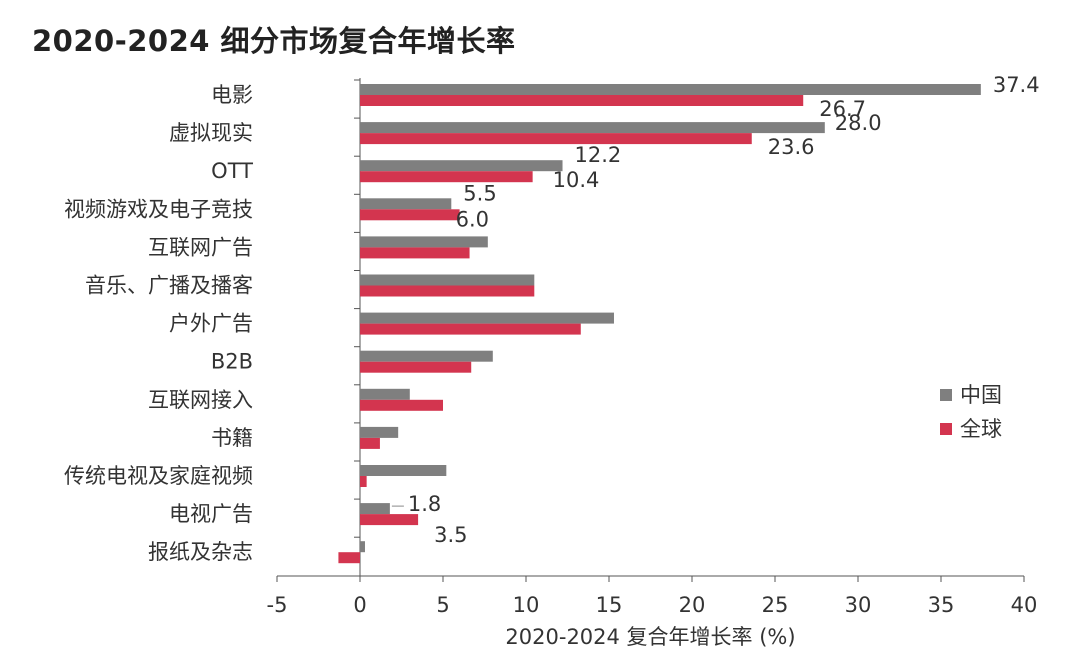  Describe the element at coordinates (858, 123) in the screenshot. I see `data-label-china: 28.0` at that location.